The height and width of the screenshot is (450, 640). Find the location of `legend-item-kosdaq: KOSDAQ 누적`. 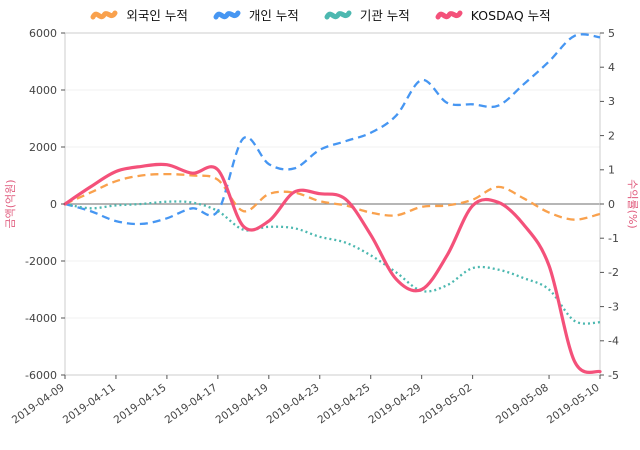

legend-item-kosdaq: KOSDAQ 누적 is located at coordinates (492, 14).